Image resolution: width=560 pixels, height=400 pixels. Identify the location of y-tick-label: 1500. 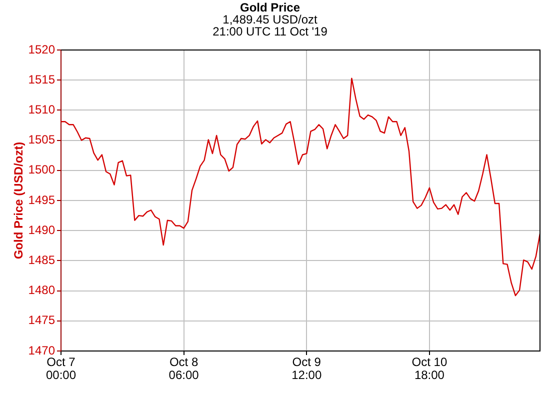
(42, 169).